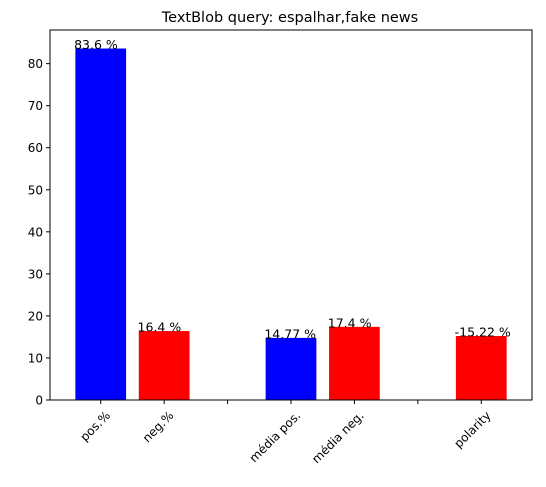  Describe the element at coordinates (290, 333) in the screenshot. I see `data-label-2: 14.77 %` at that location.